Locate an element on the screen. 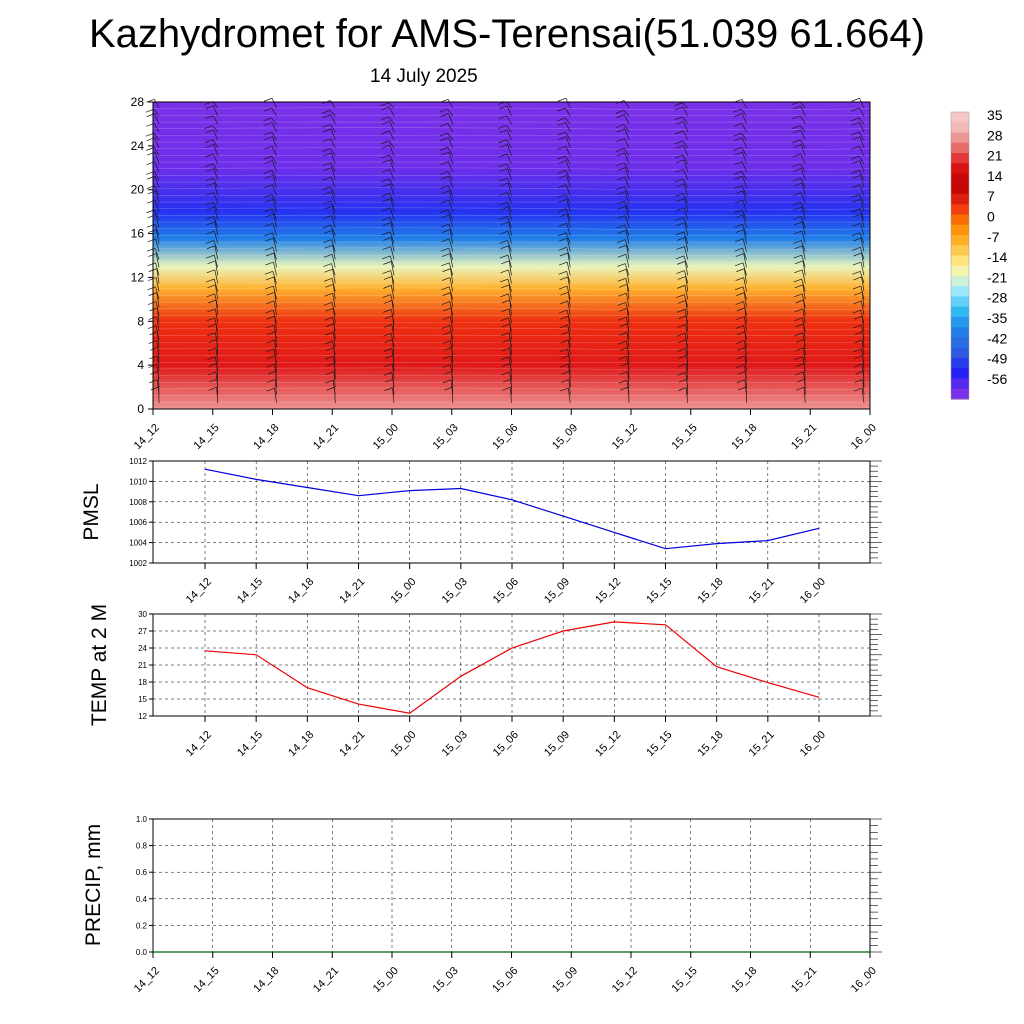 The width and height of the screenshot is (1024, 1024). x-tick-label: 15_06 is located at coordinates (506, 744).